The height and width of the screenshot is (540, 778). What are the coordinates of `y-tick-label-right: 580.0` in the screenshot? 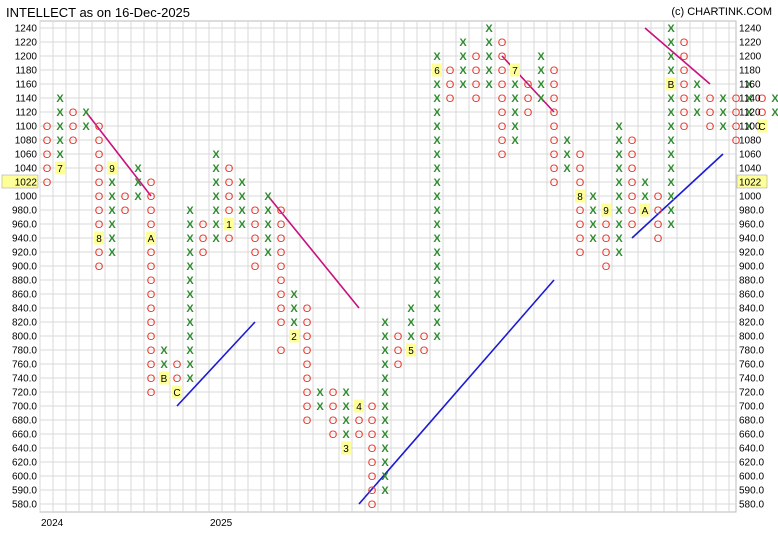 It's located at (751, 505).